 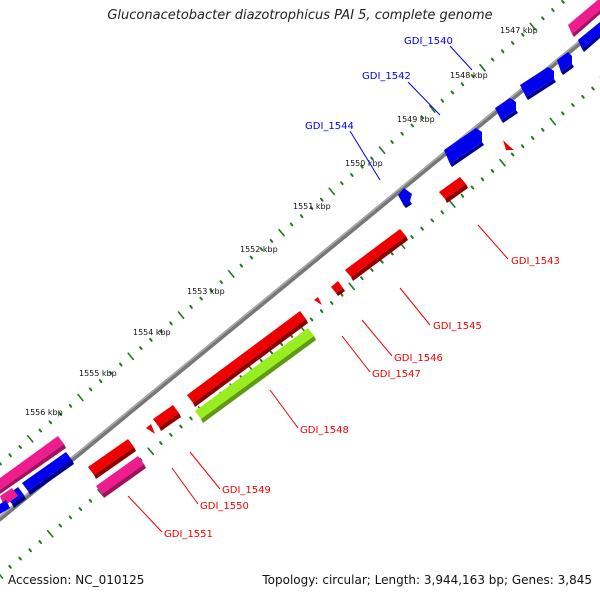 I want to click on rrna-feature-bottom-2-shade, so click(x=124, y=481).